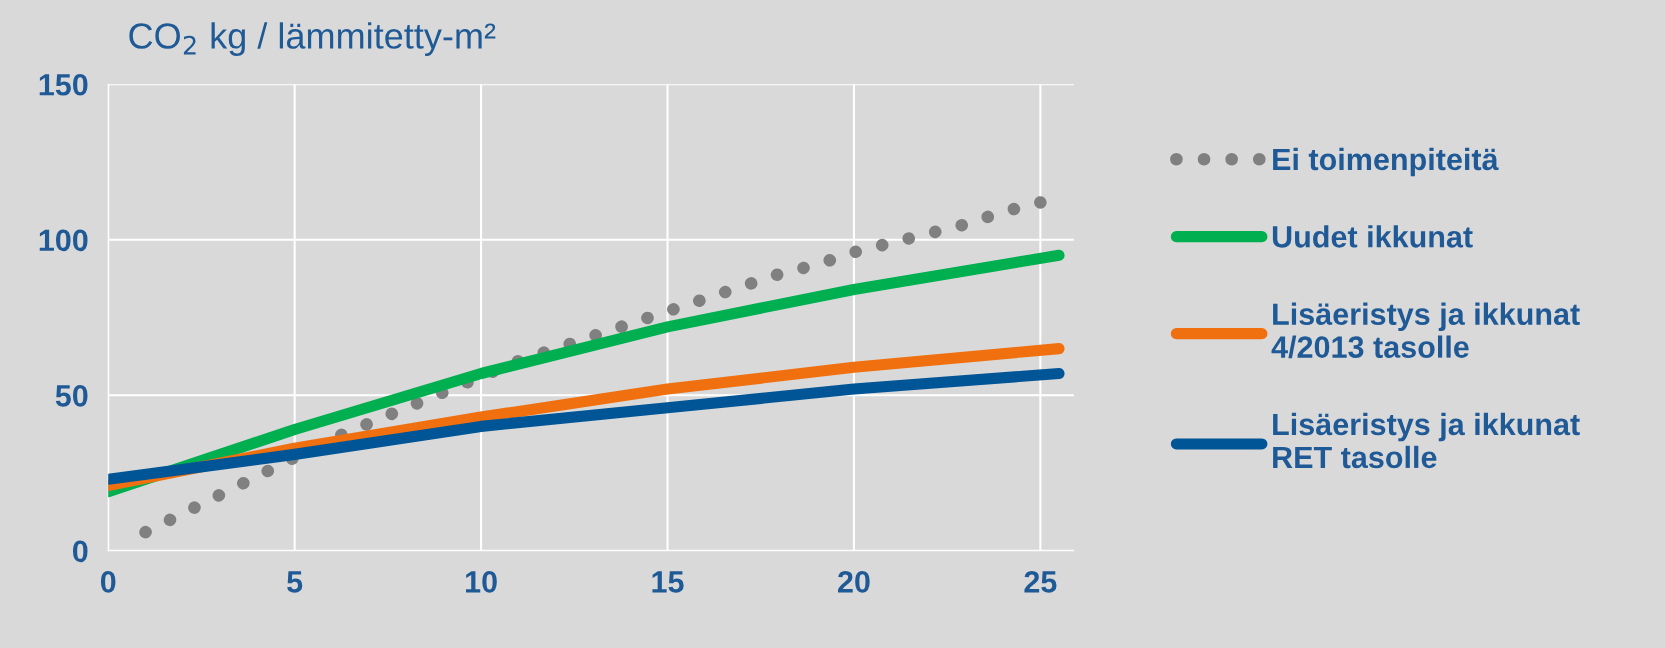 This screenshot has height=648, width=1665. What do you see at coordinates (1386, 162) in the screenshot?
I see `legend-label: Ei toimenpiteitä` at bounding box center [1386, 162].